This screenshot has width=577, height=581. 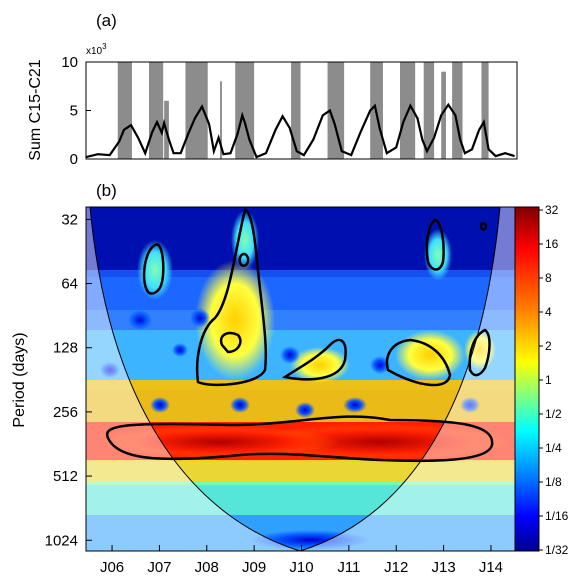 I want to click on panel-a-y-tick-label: 5, so click(x=74, y=111).